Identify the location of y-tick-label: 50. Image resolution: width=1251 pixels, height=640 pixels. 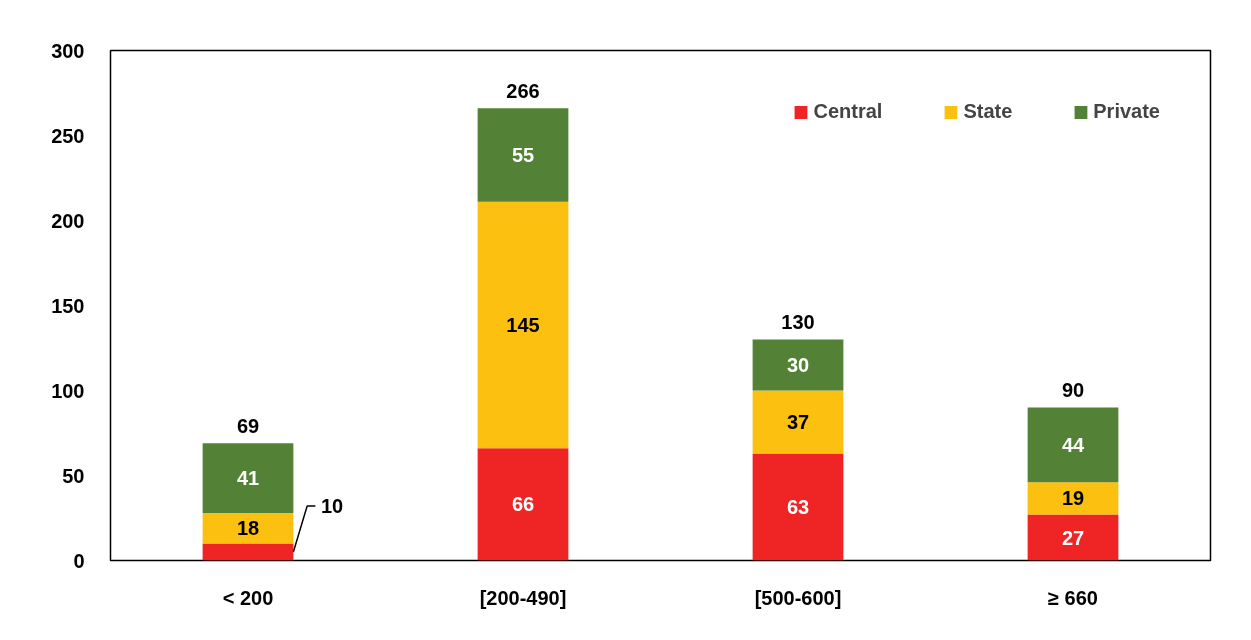
(73, 475).